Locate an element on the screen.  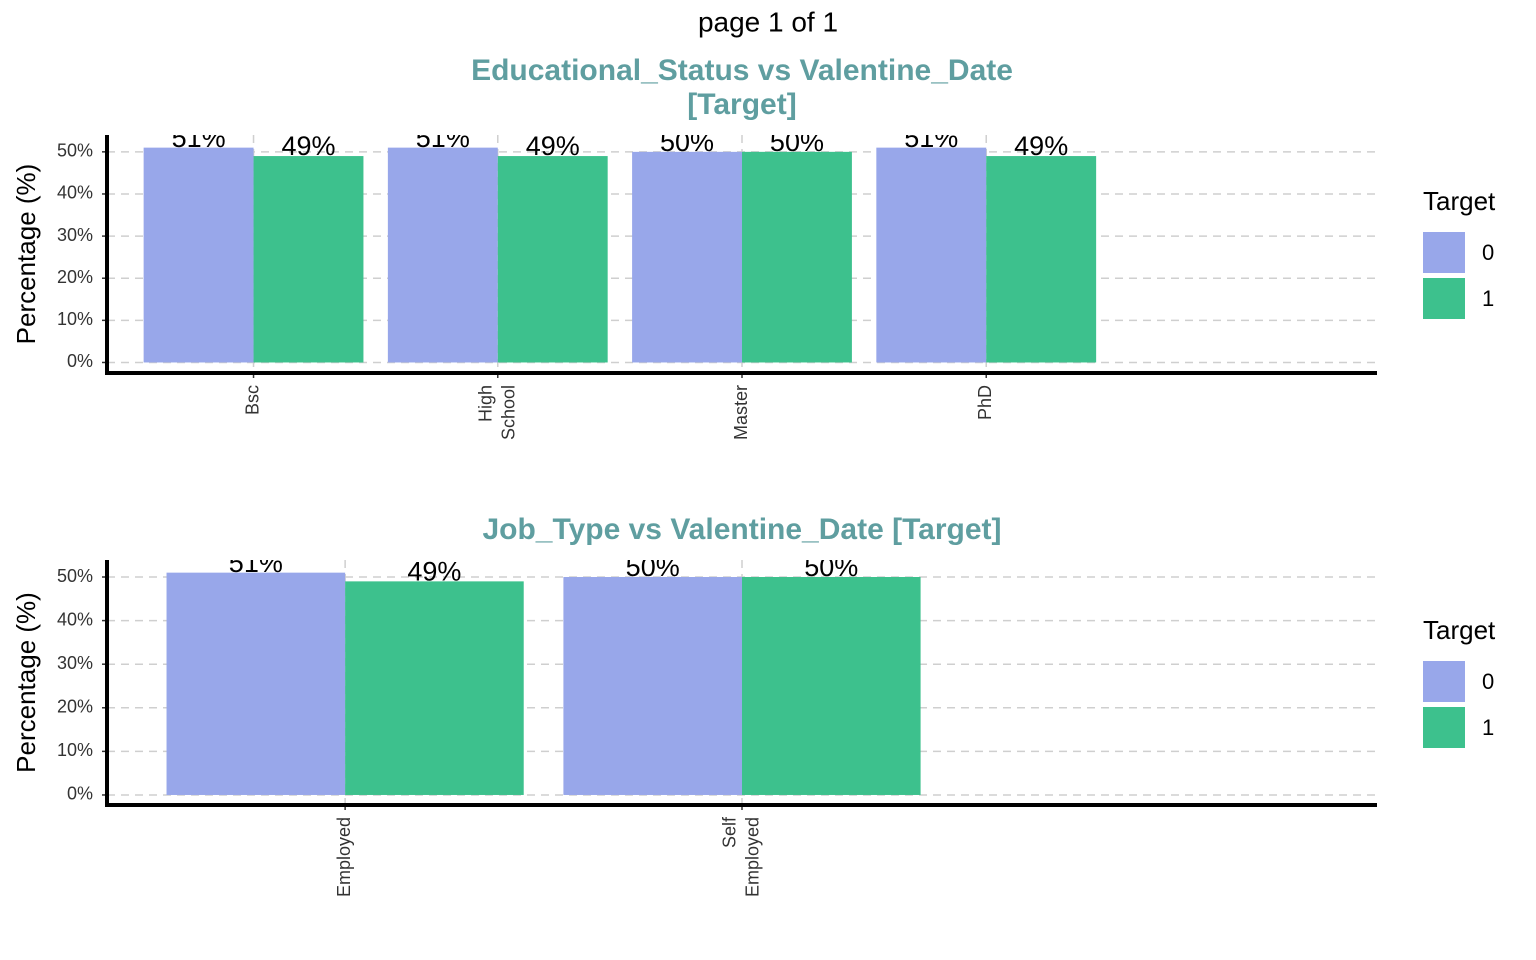
x-tick-group: Self Employed is located at coordinates (740, 856).